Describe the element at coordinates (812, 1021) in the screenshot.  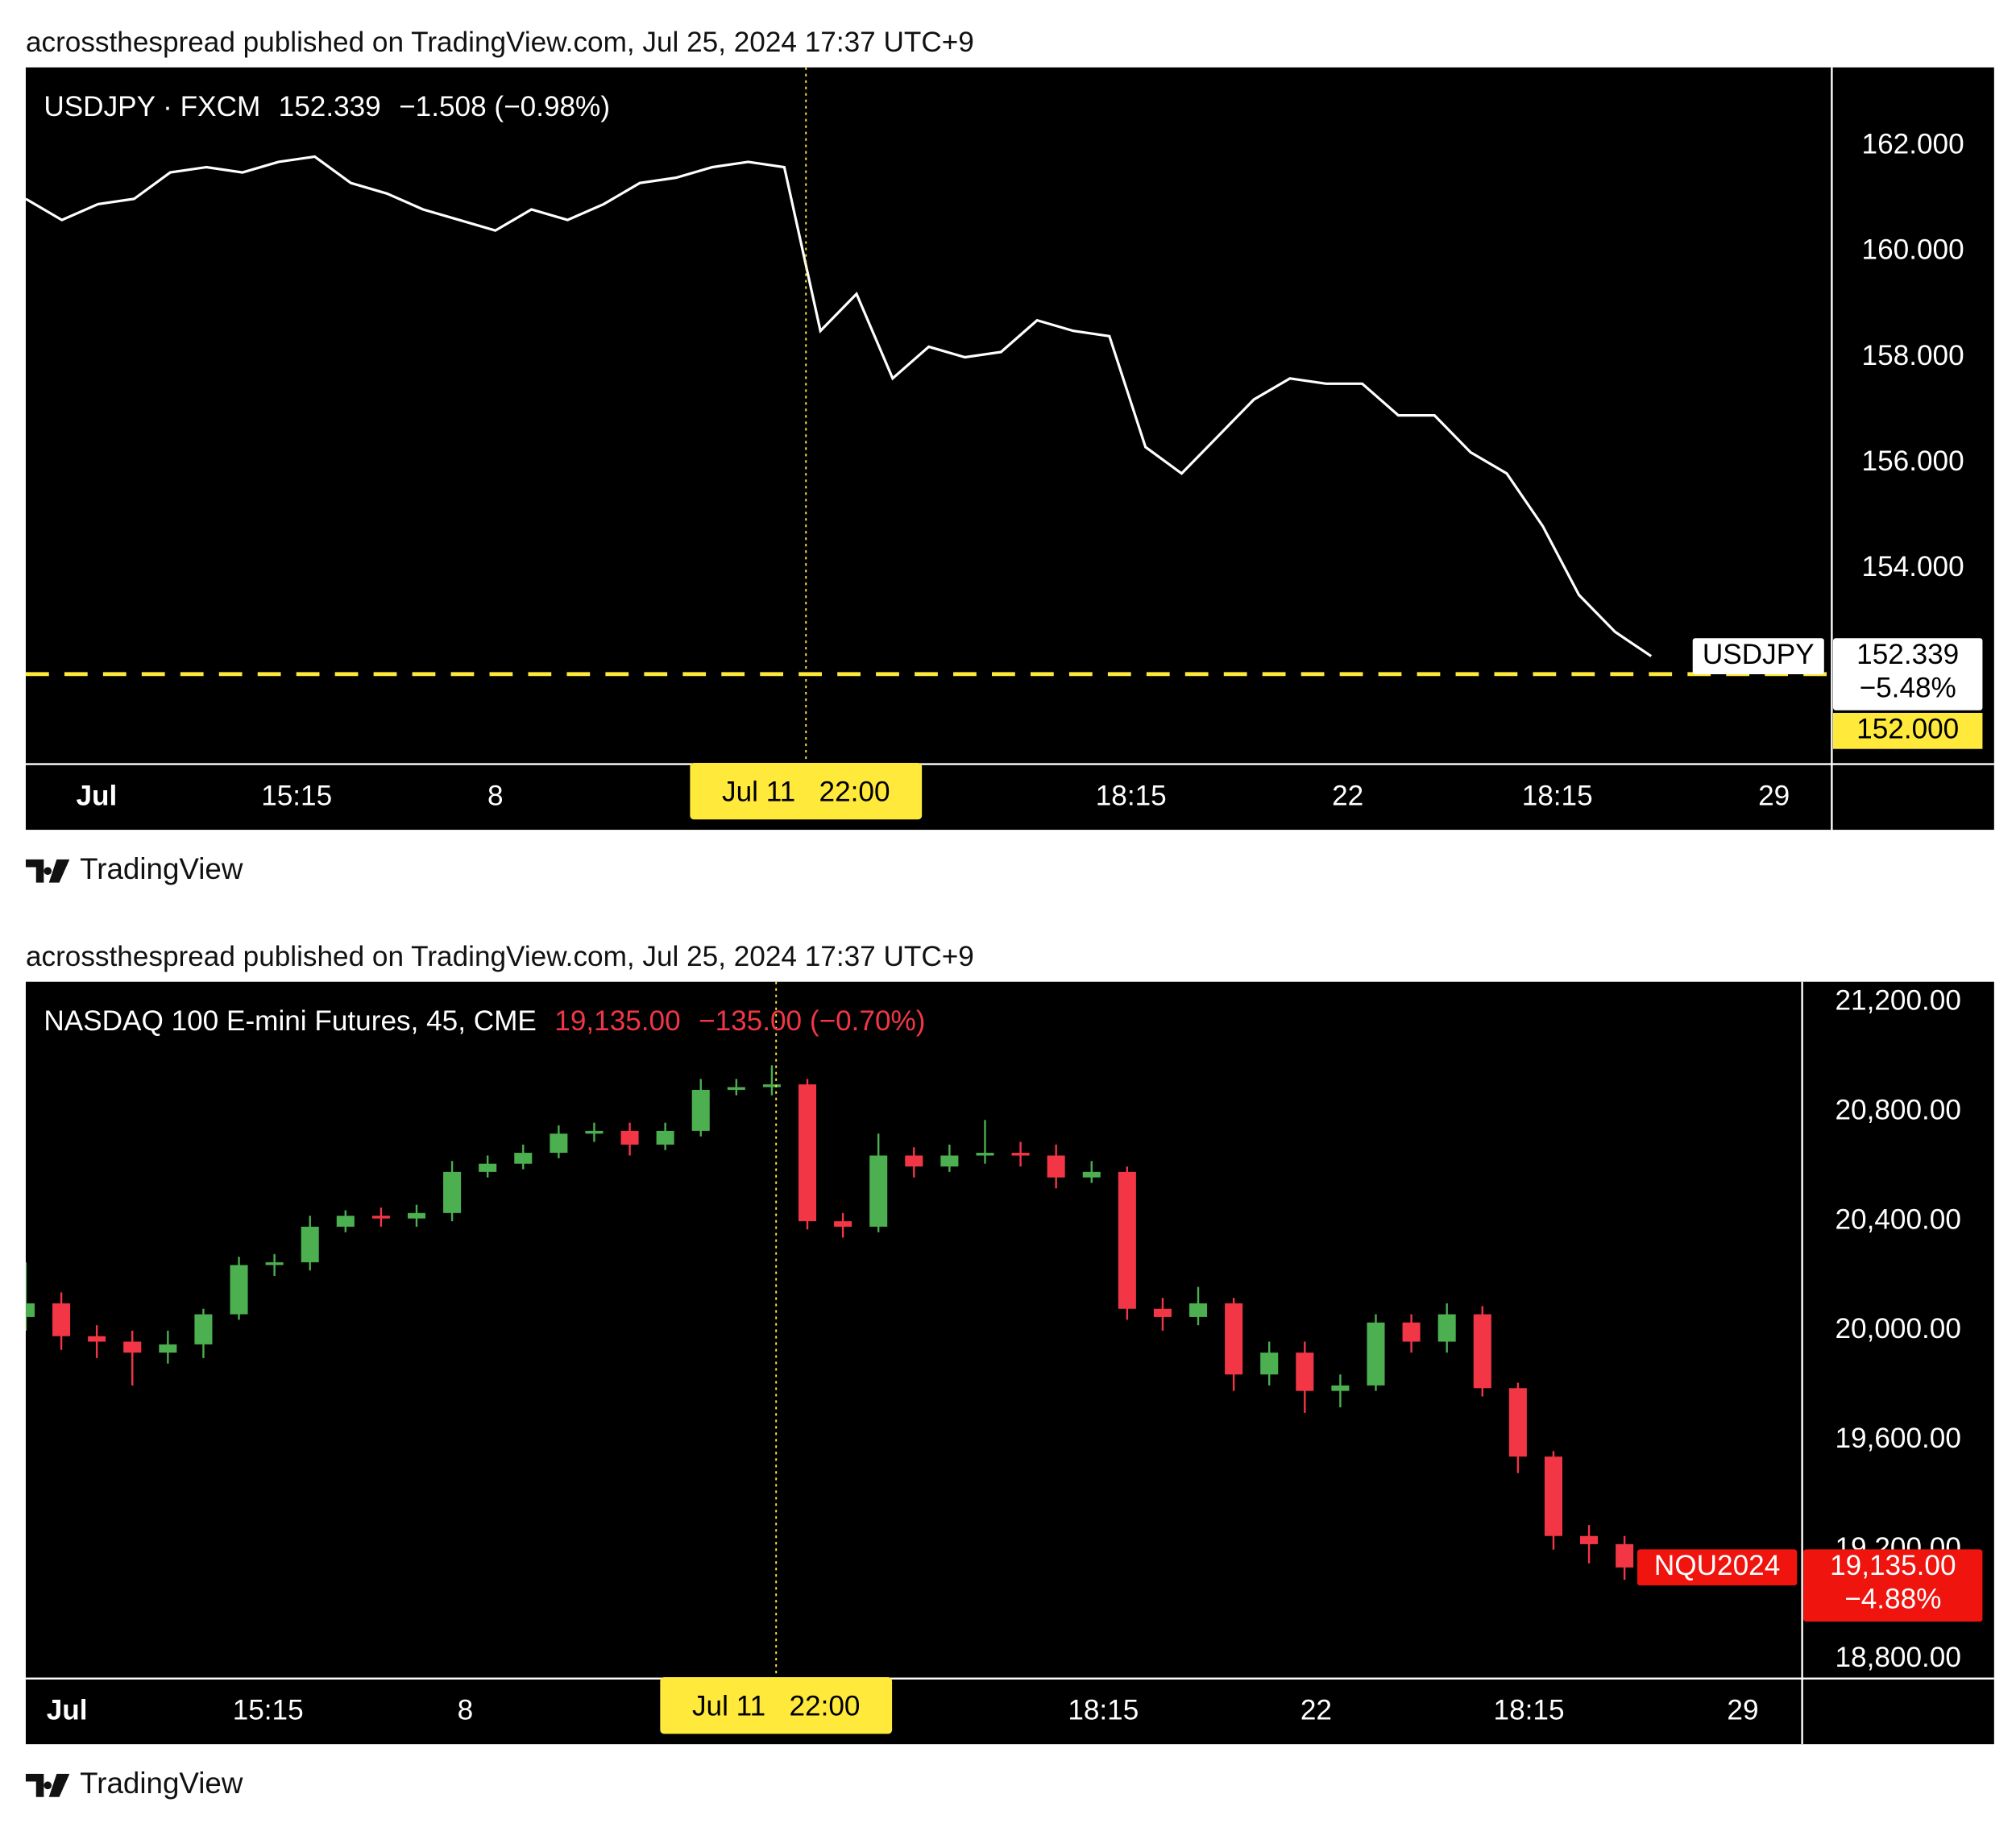
I see `change-label: −135.00 (−0.70%)` at that location.